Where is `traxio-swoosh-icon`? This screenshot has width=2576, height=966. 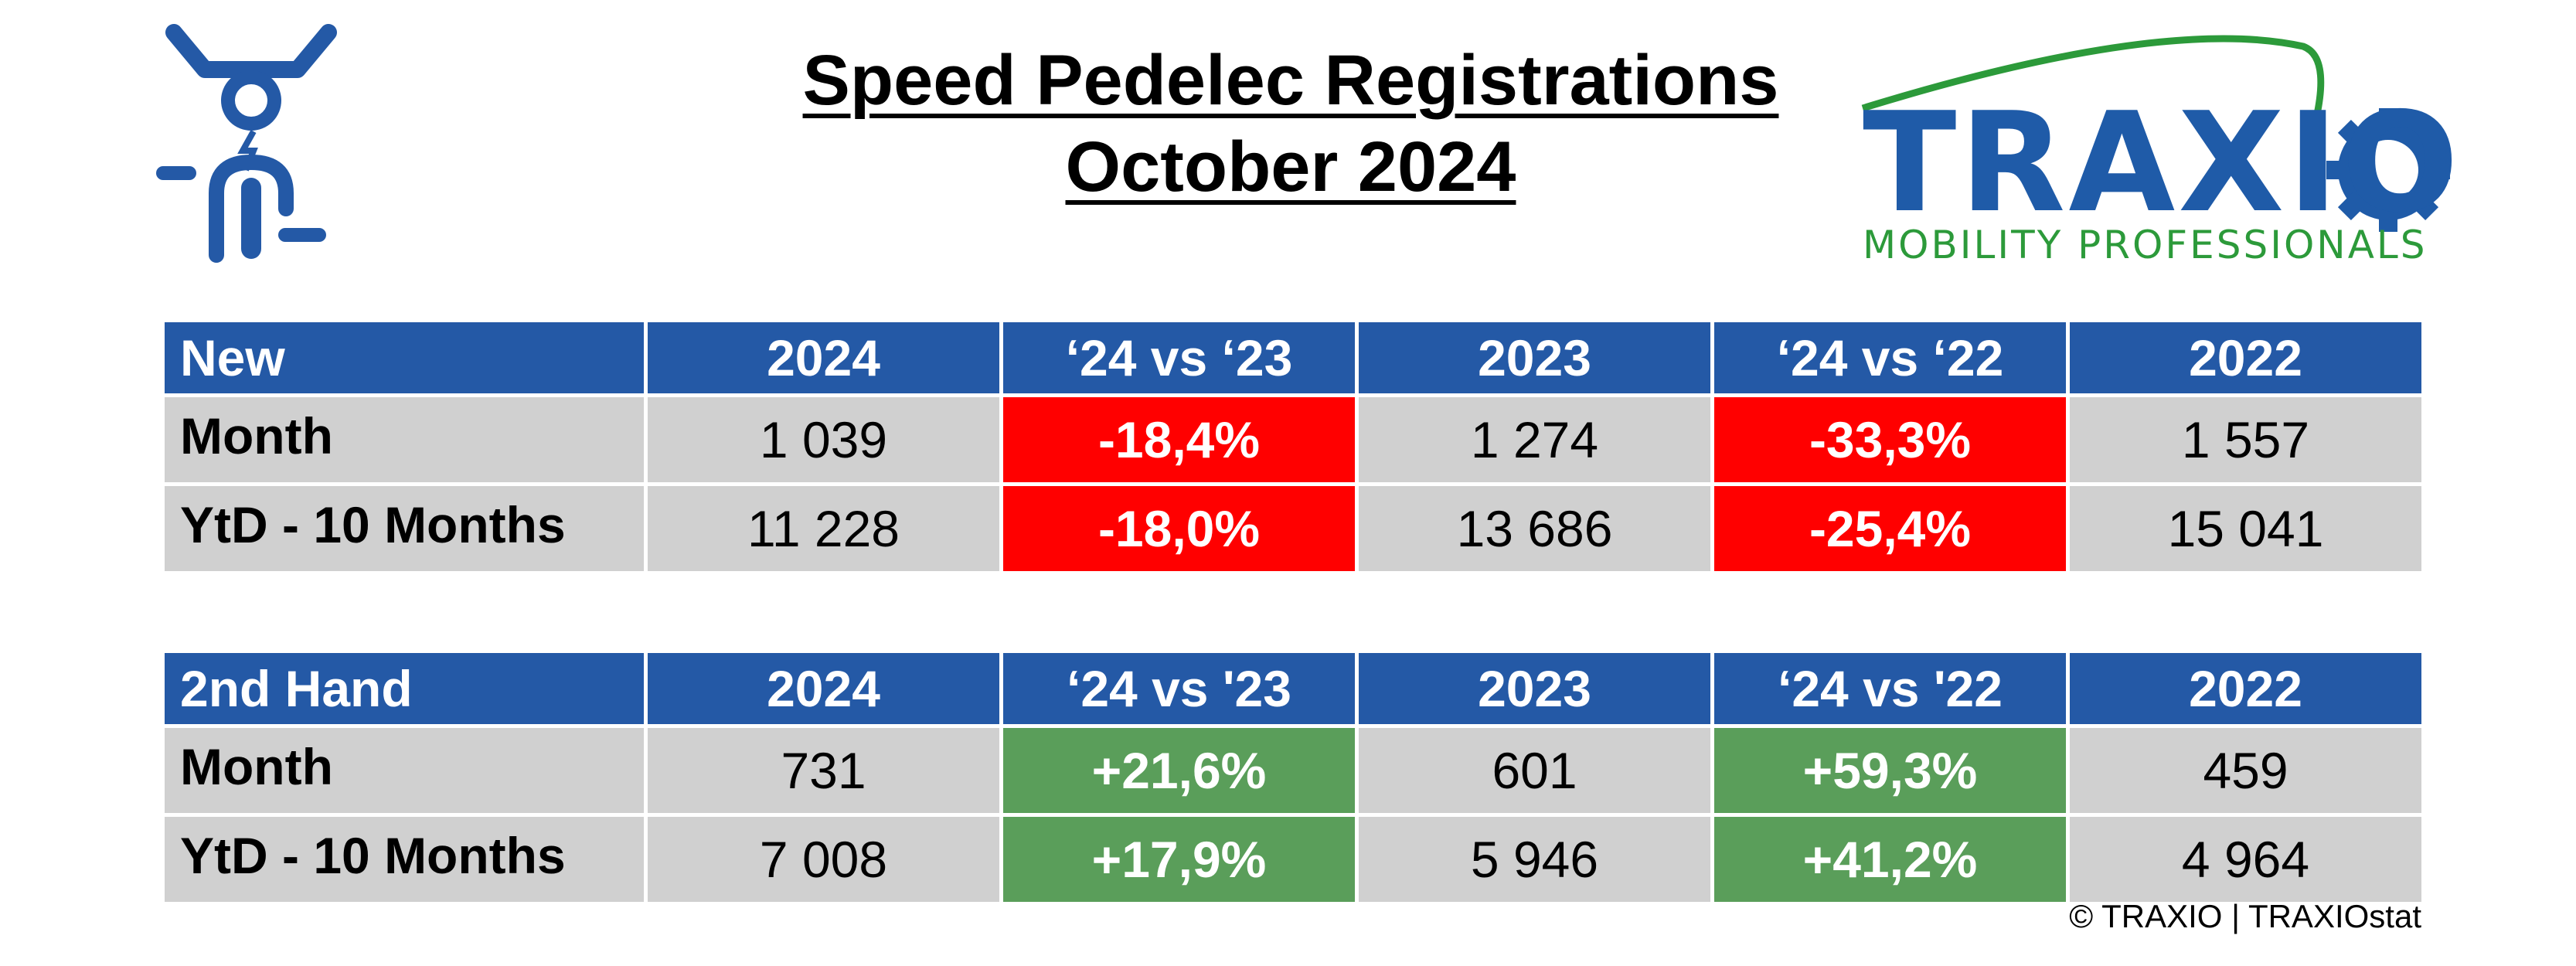
traxio-swoosh-icon is located at coordinates (2155, 134).